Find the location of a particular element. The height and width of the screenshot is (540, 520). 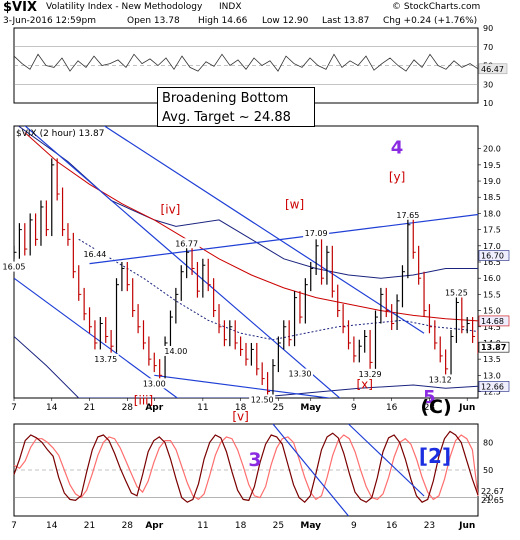

right-value-tag: 14.68 is located at coordinates (492, 321).